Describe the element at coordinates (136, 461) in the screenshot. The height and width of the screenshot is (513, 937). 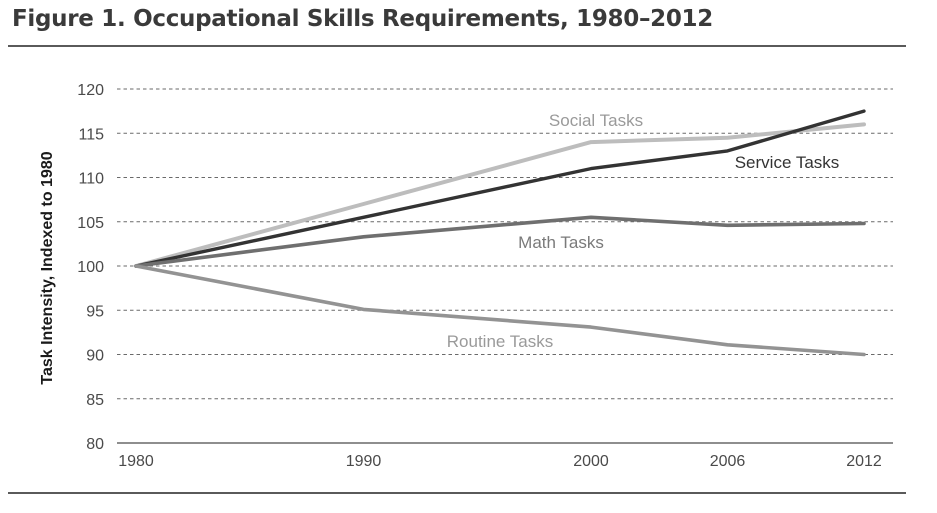
I see `x-tick-1980: 1980` at that location.